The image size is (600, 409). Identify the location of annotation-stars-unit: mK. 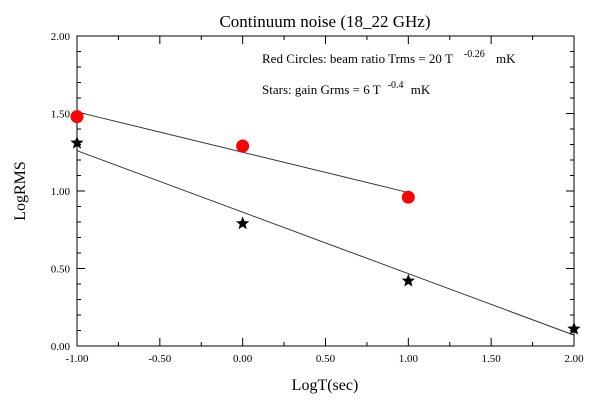
(421, 89).